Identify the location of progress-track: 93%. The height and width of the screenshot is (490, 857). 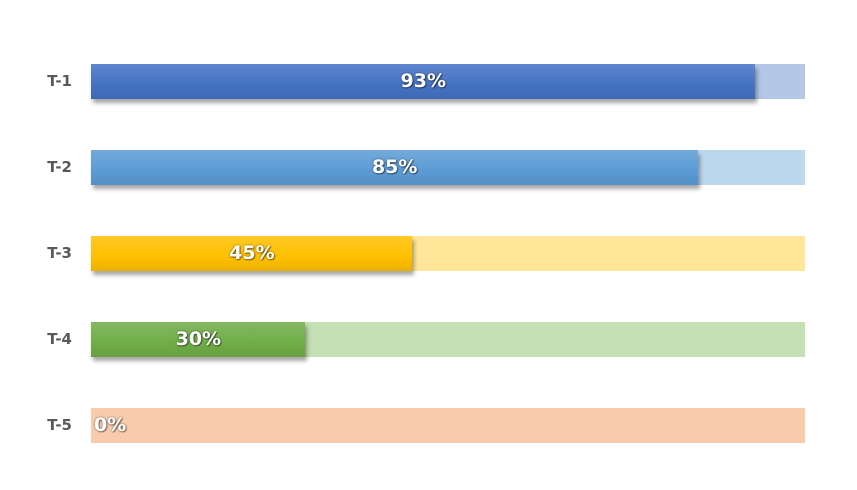
(448, 81).